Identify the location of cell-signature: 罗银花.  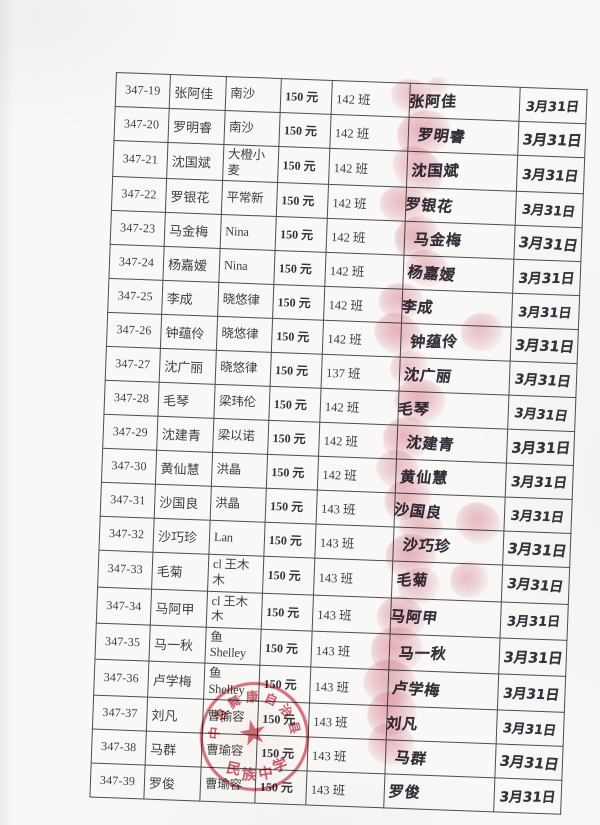
(461, 206).